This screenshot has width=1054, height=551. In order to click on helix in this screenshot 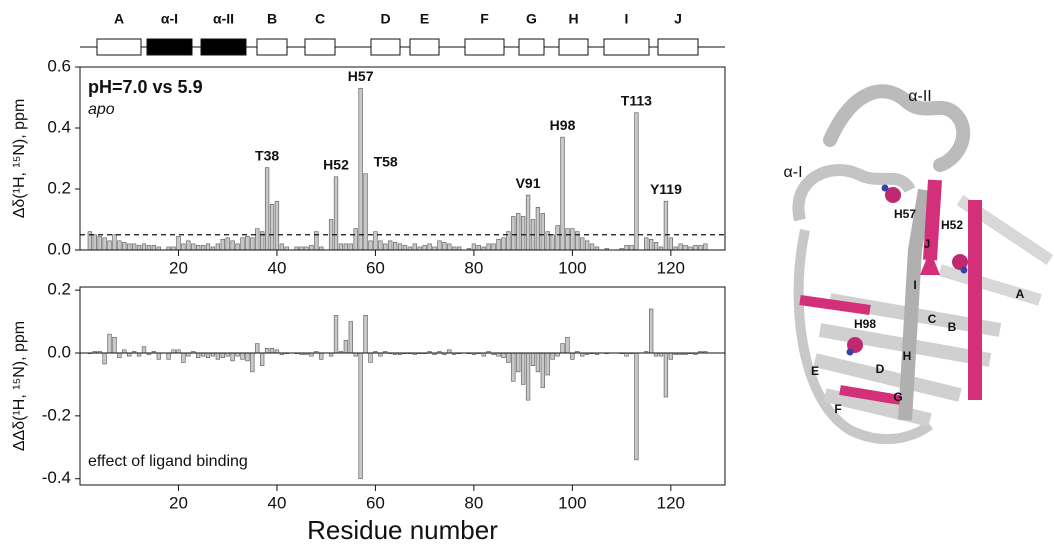, I will do `click(169, 47)`.